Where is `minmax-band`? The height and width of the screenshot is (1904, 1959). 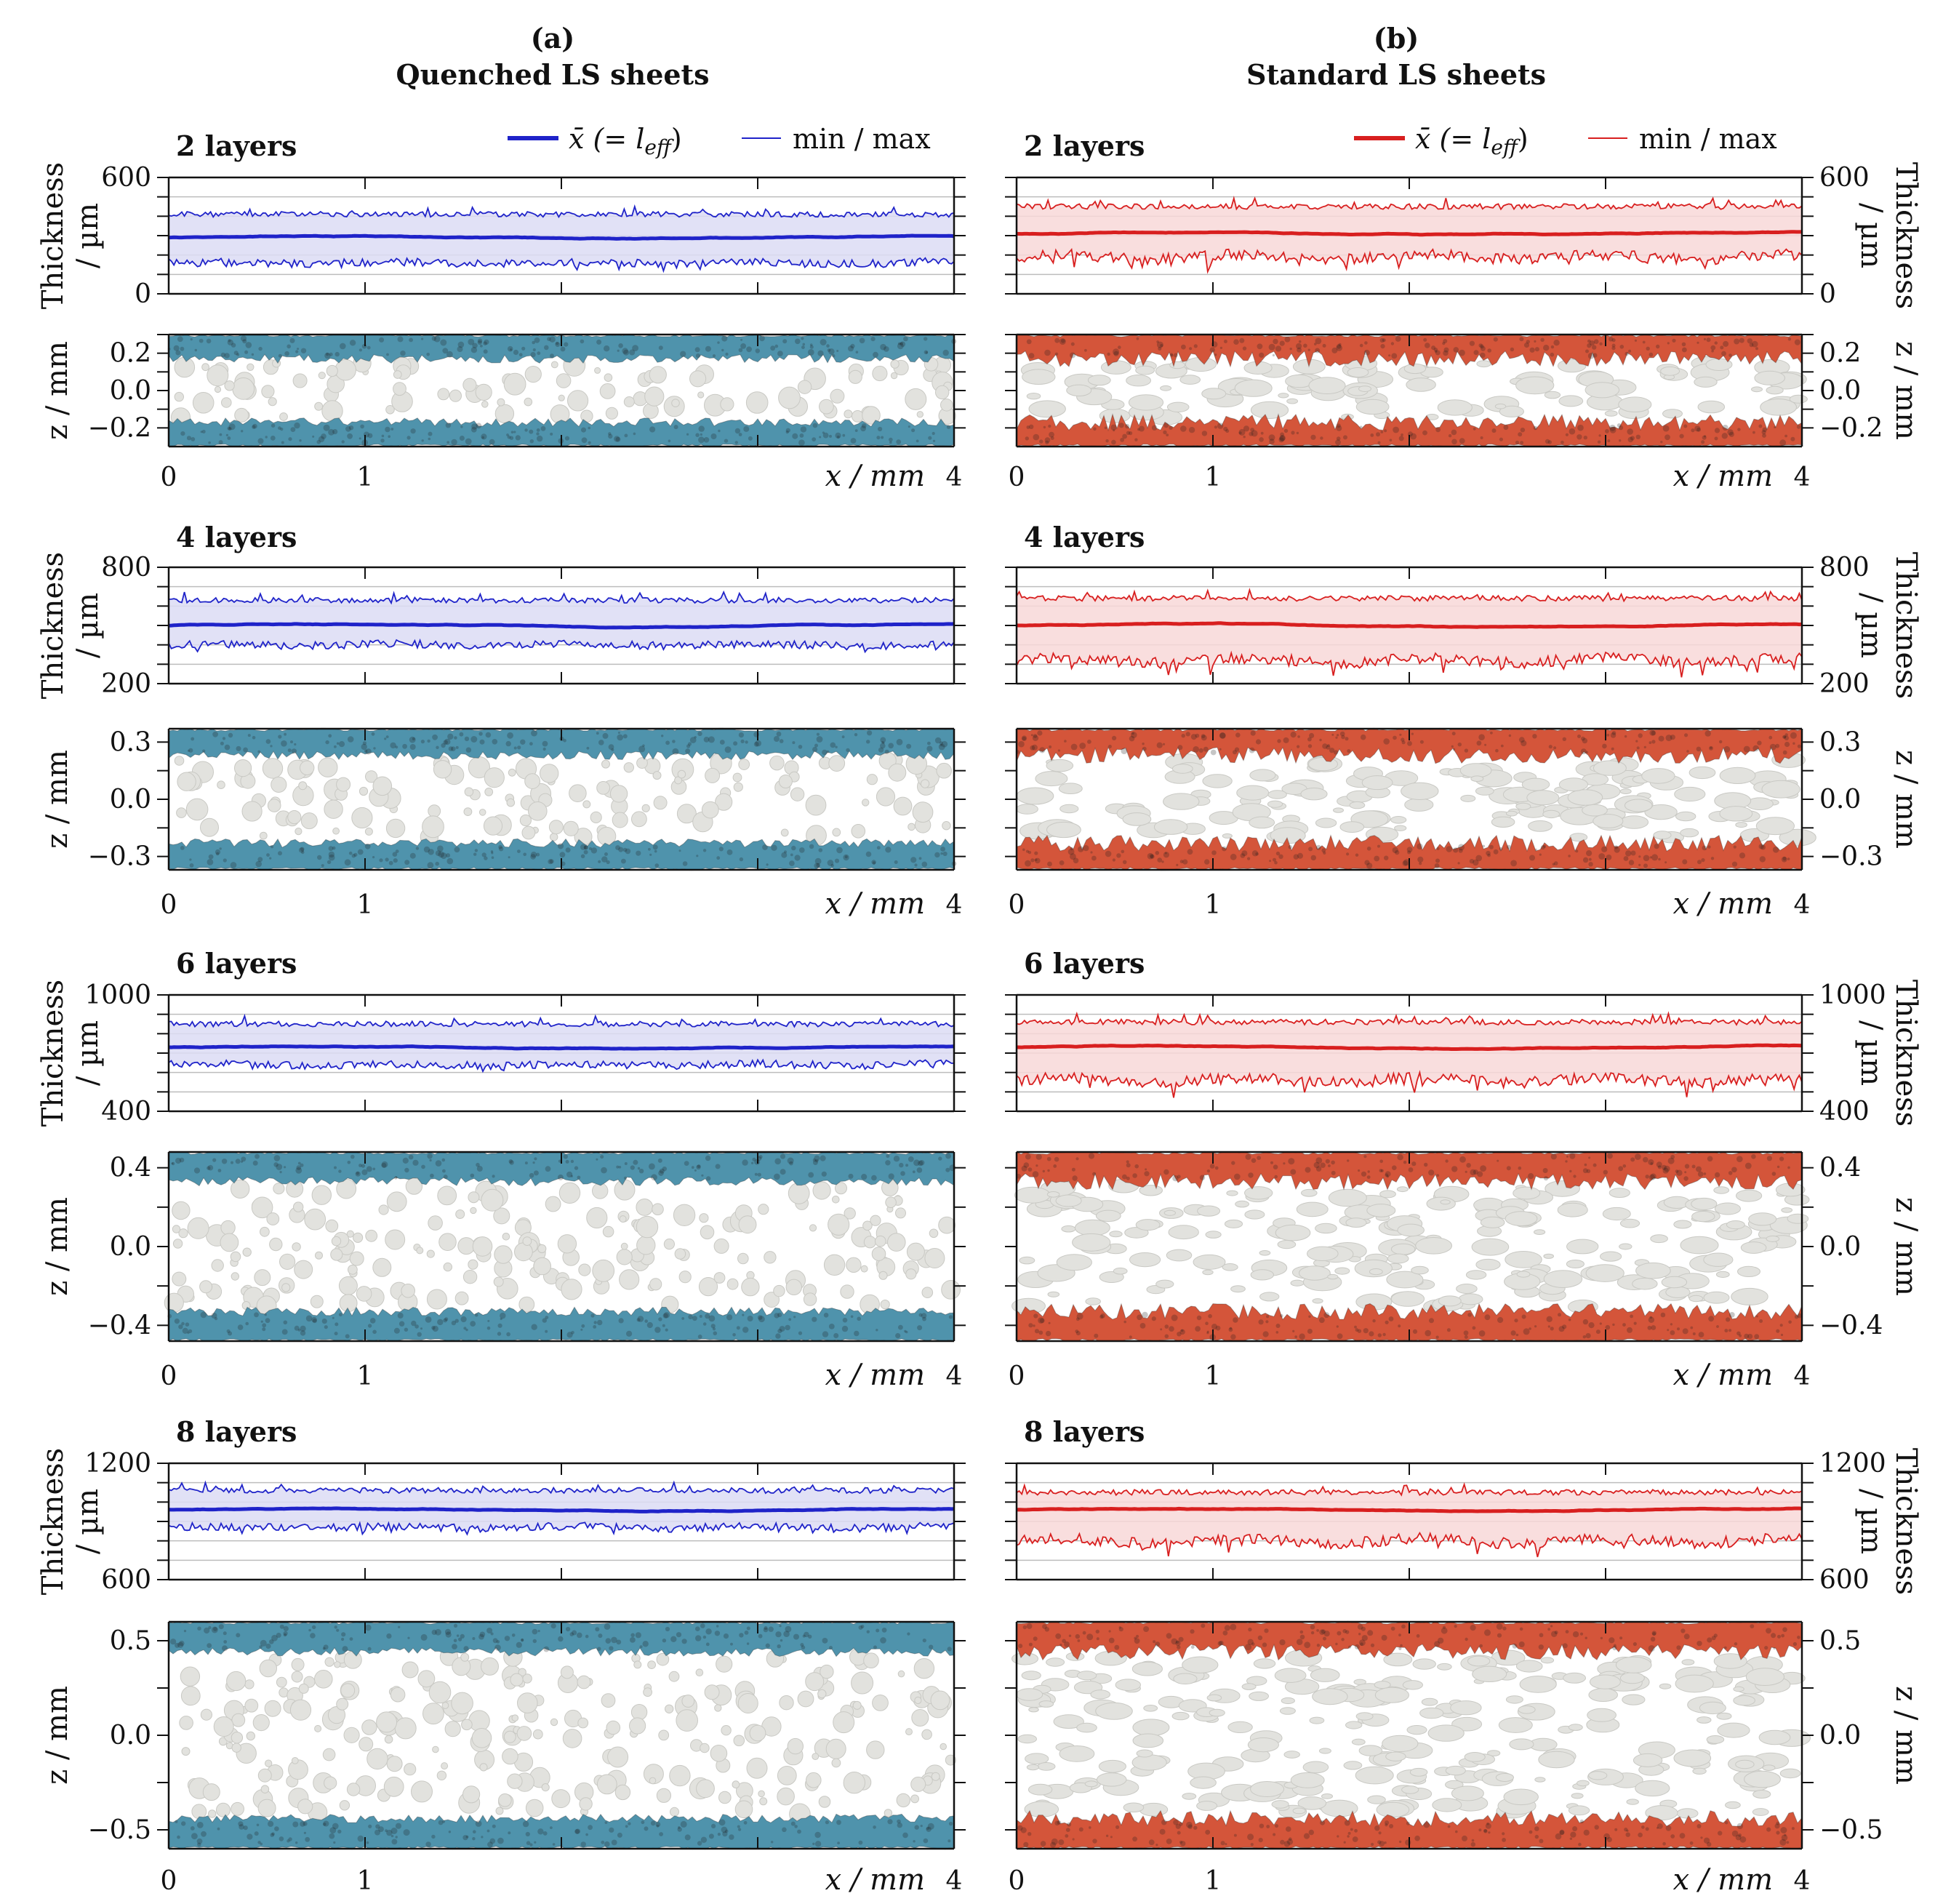
minmax-band is located at coordinates (561, 622).